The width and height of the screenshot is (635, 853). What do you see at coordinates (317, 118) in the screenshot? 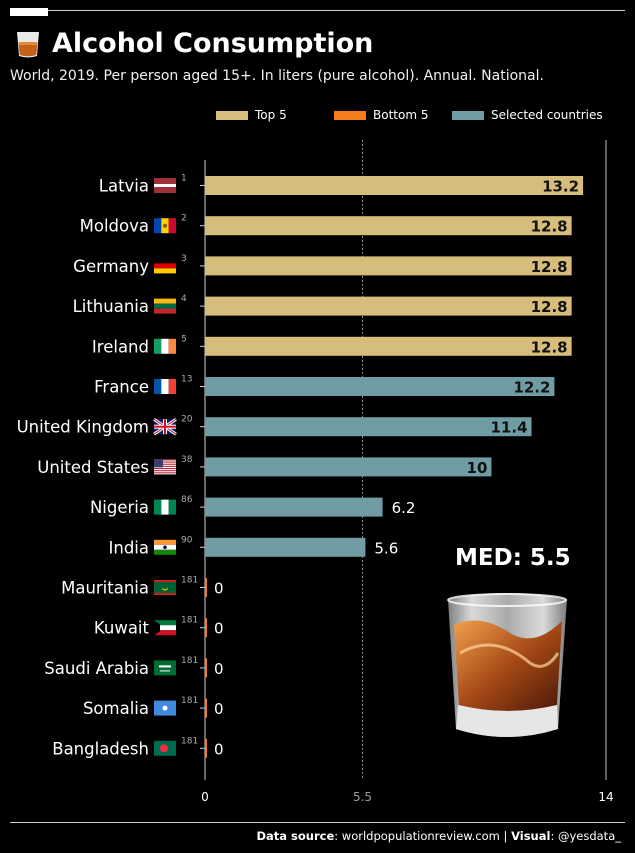
I see `legend: Top 5 Bottom 5 Selected countries` at bounding box center [317, 118].